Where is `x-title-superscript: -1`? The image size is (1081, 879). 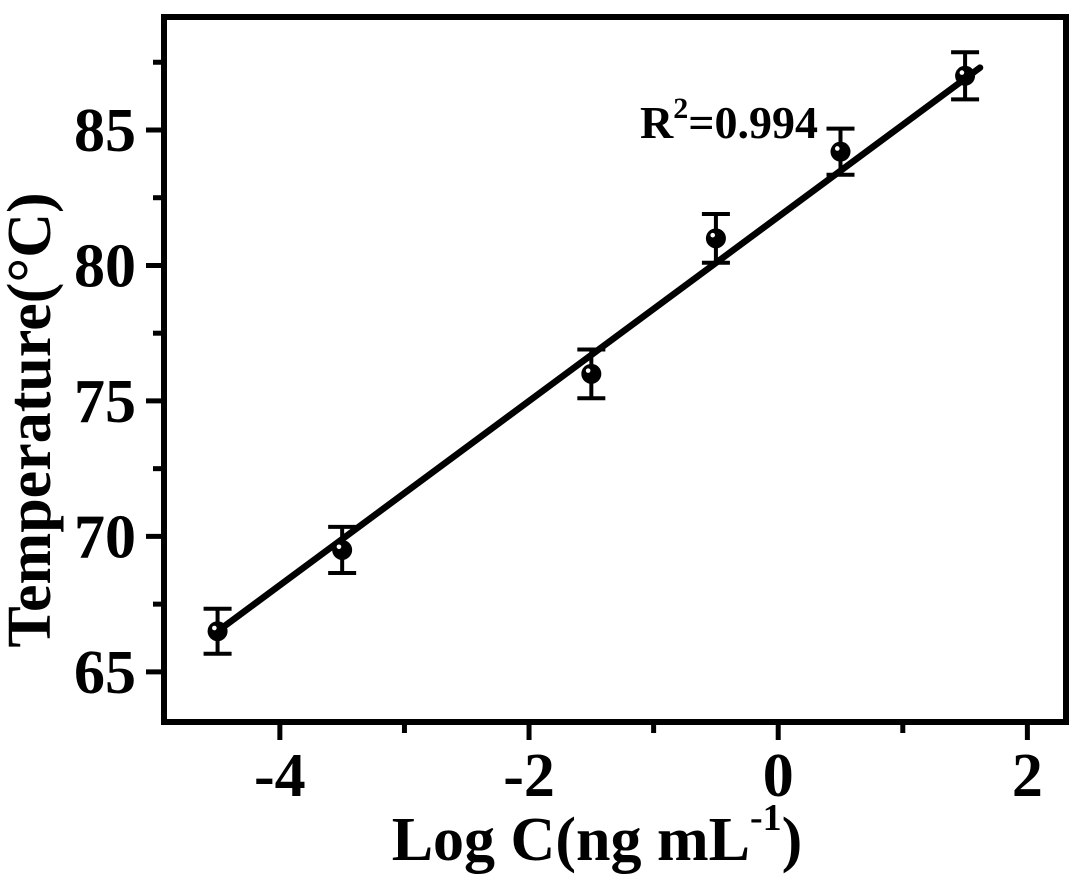
x-title-superscript: -1 is located at coordinates (766, 818).